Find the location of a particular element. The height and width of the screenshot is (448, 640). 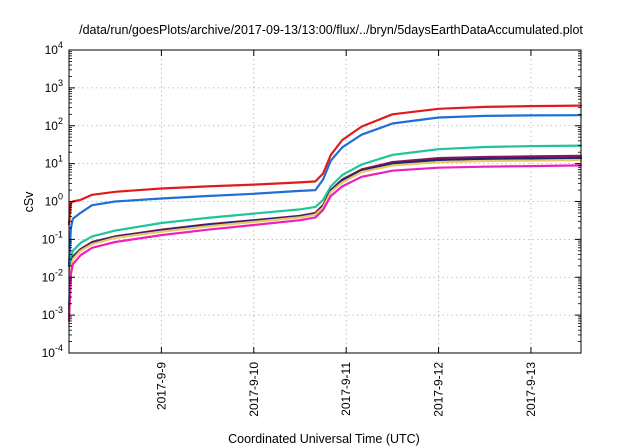

y-tick-label: 10⁻² is located at coordinates (52, 275).